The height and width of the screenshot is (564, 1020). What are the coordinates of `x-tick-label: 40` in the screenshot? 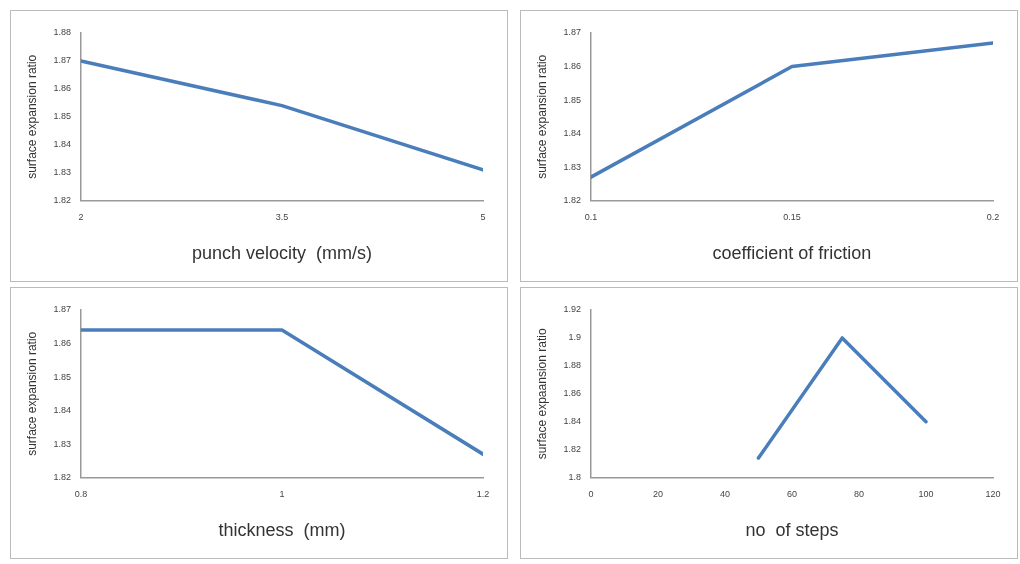 It's located at (724, 494).